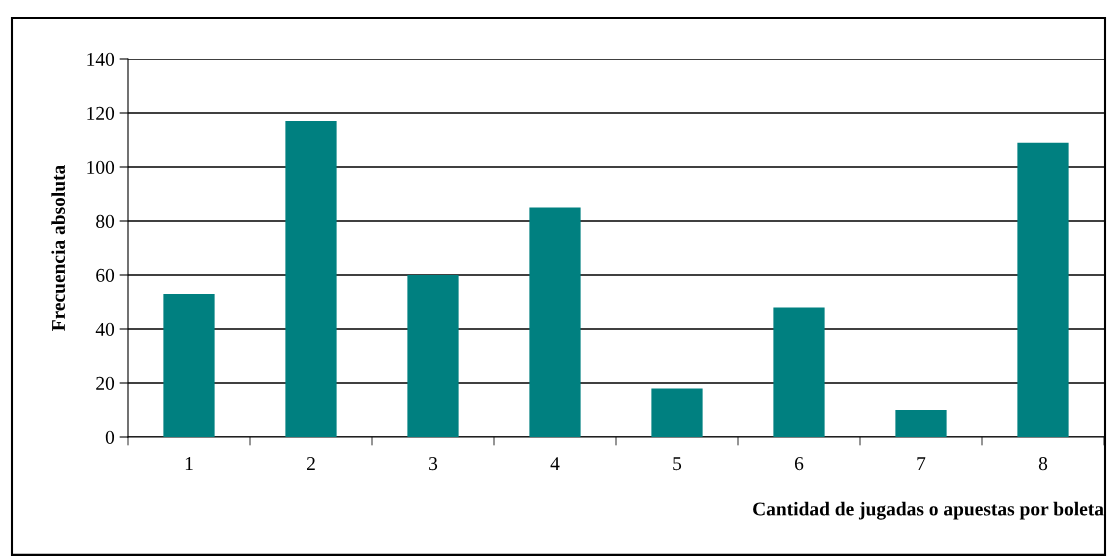 The height and width of the screenshot is (556, 1107). I want to click on x-tick-label: 4, so click(555, 463).